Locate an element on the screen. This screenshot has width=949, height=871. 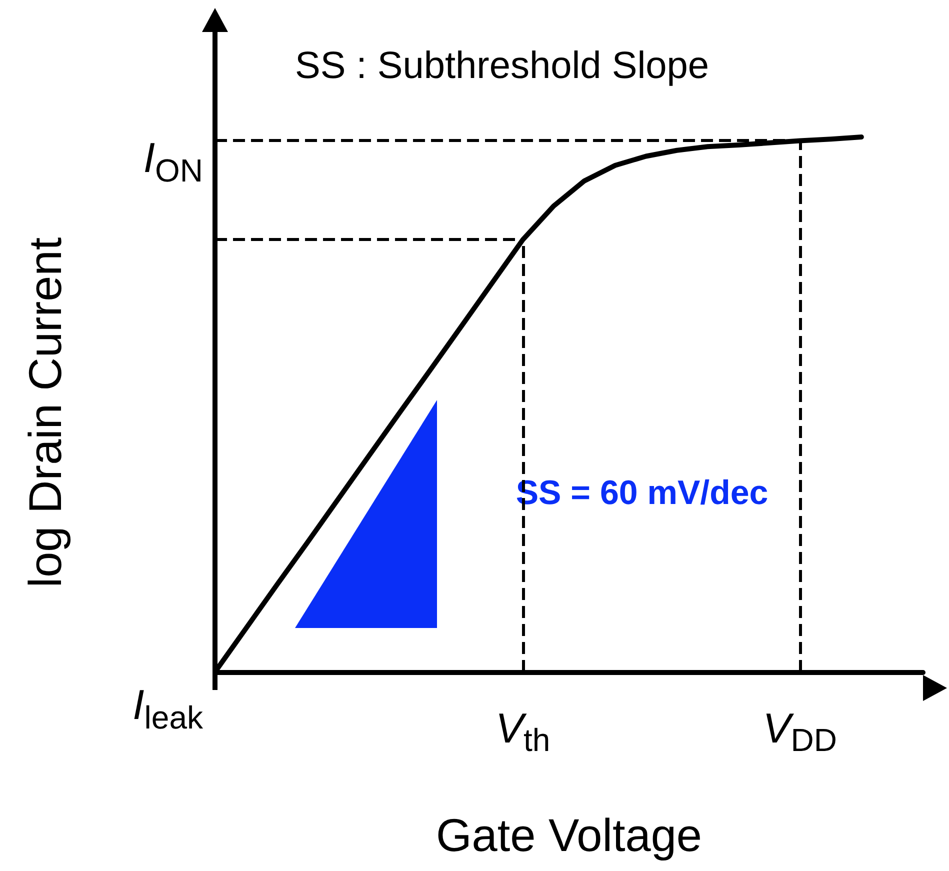
chart-title: SS : Subthreshold Slope is located at coordinates (502, 66).